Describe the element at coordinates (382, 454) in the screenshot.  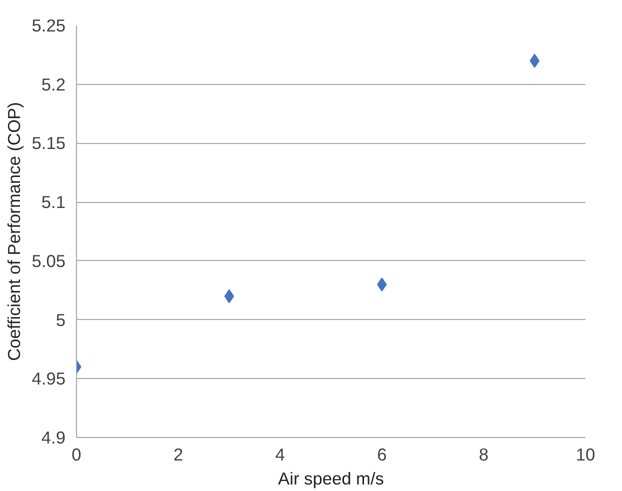
I see `x-tick-label: 6` at that location.